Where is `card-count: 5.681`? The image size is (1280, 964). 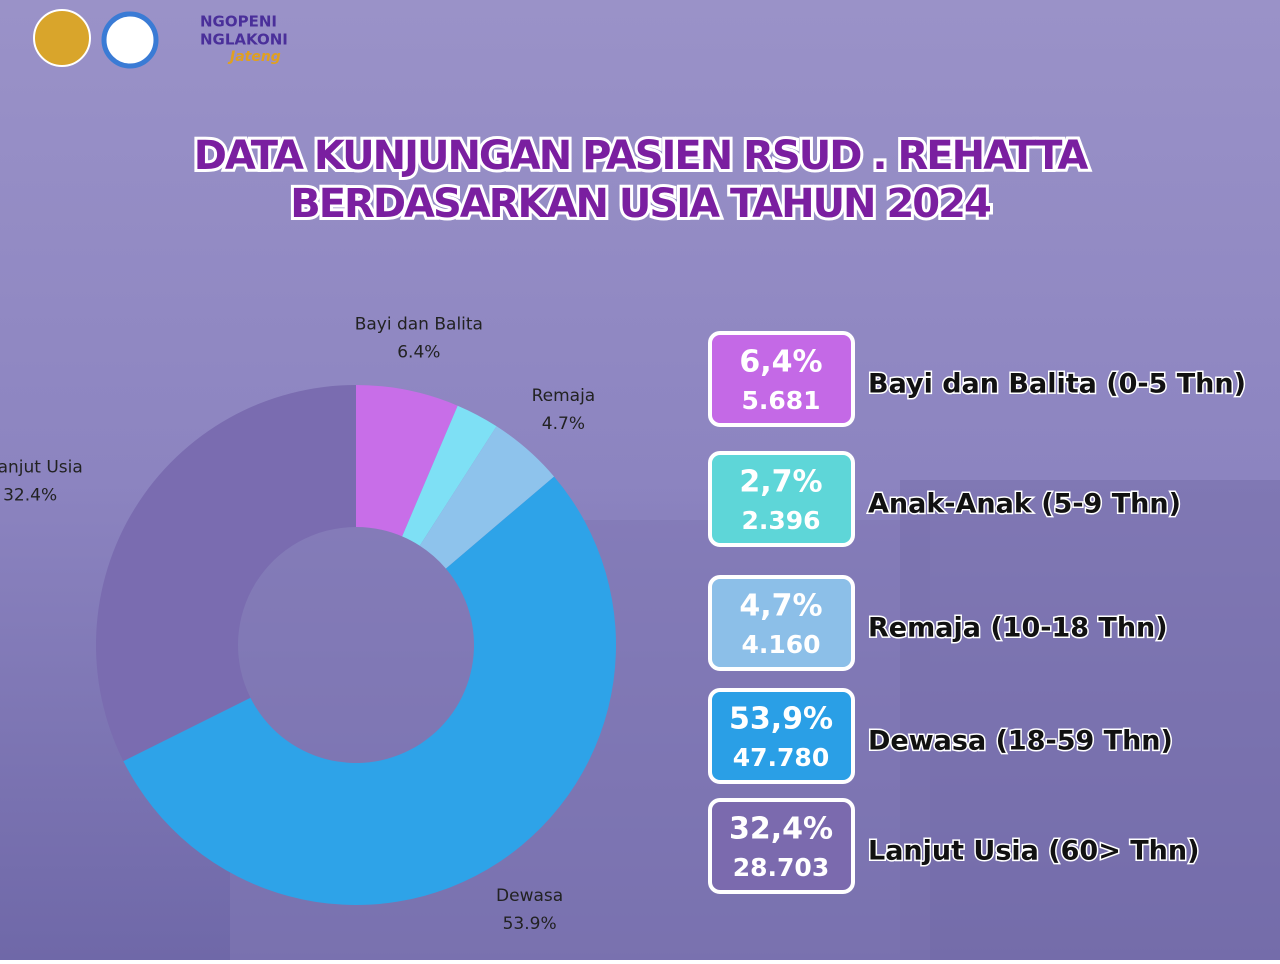
card-count: 5.681 is located at coordinates (780, 400).